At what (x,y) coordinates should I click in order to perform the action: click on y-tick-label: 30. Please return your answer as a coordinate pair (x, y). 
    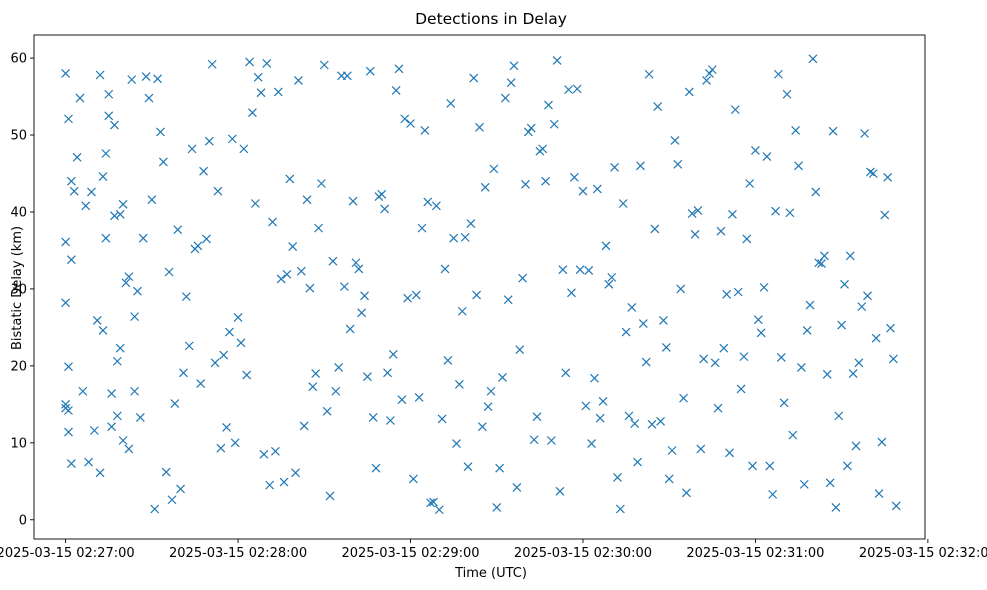
    Looking at the image, I should click on (18, 289).